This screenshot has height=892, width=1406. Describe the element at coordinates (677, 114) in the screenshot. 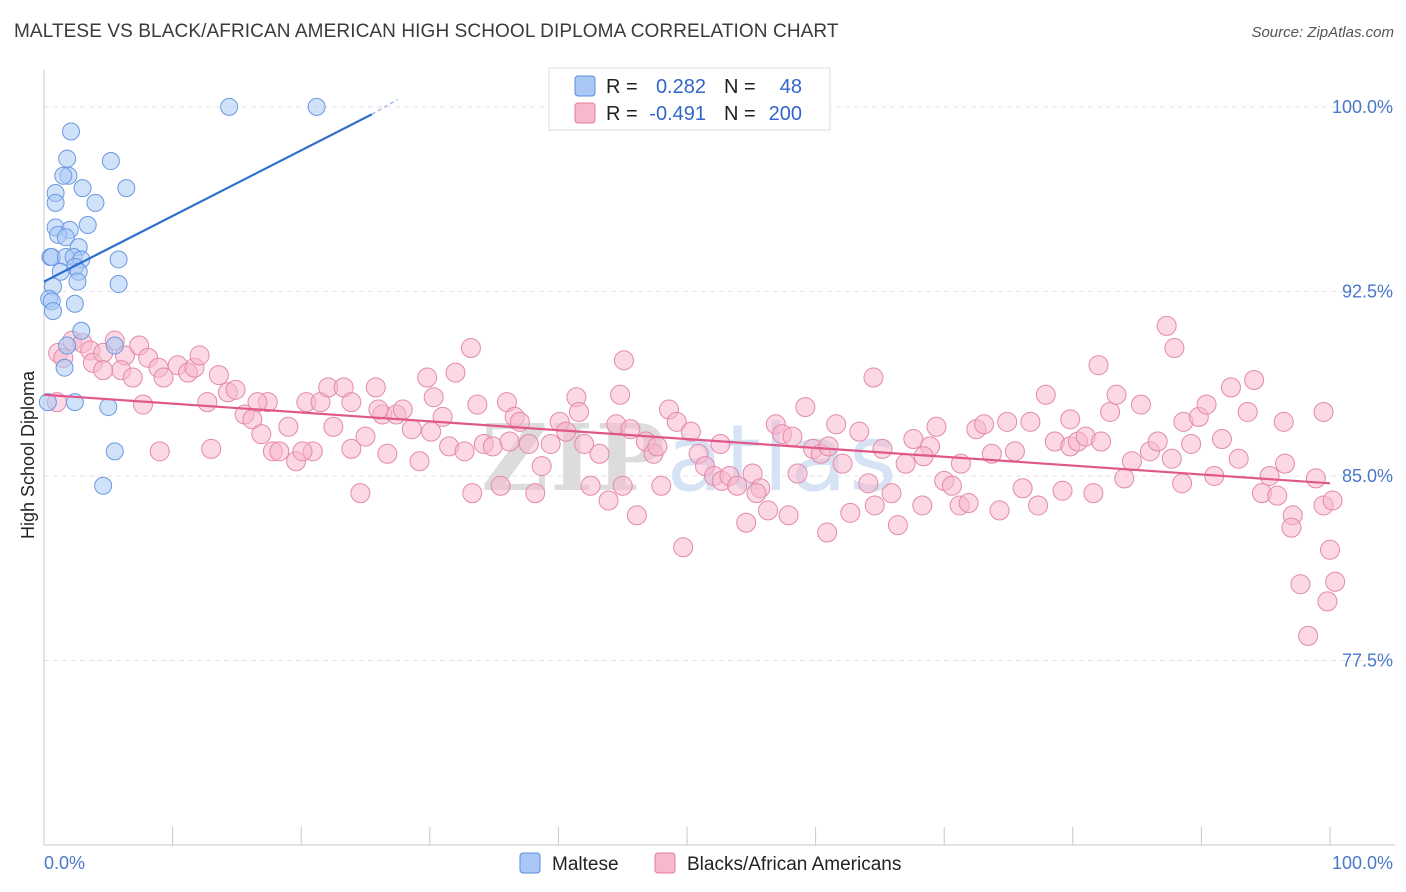

I see `legend-r-blacks: -0.491` at that location.